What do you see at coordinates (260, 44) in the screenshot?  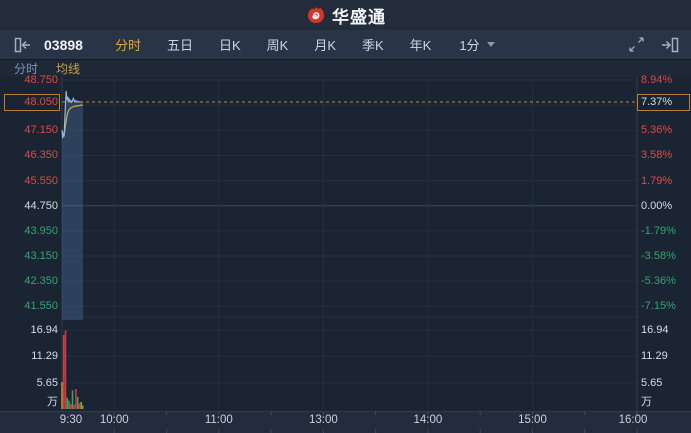 I see `toolbar-tabs: 分时 五日 日K 周K 月K 季K 年K` at bounding box center [260, 44].